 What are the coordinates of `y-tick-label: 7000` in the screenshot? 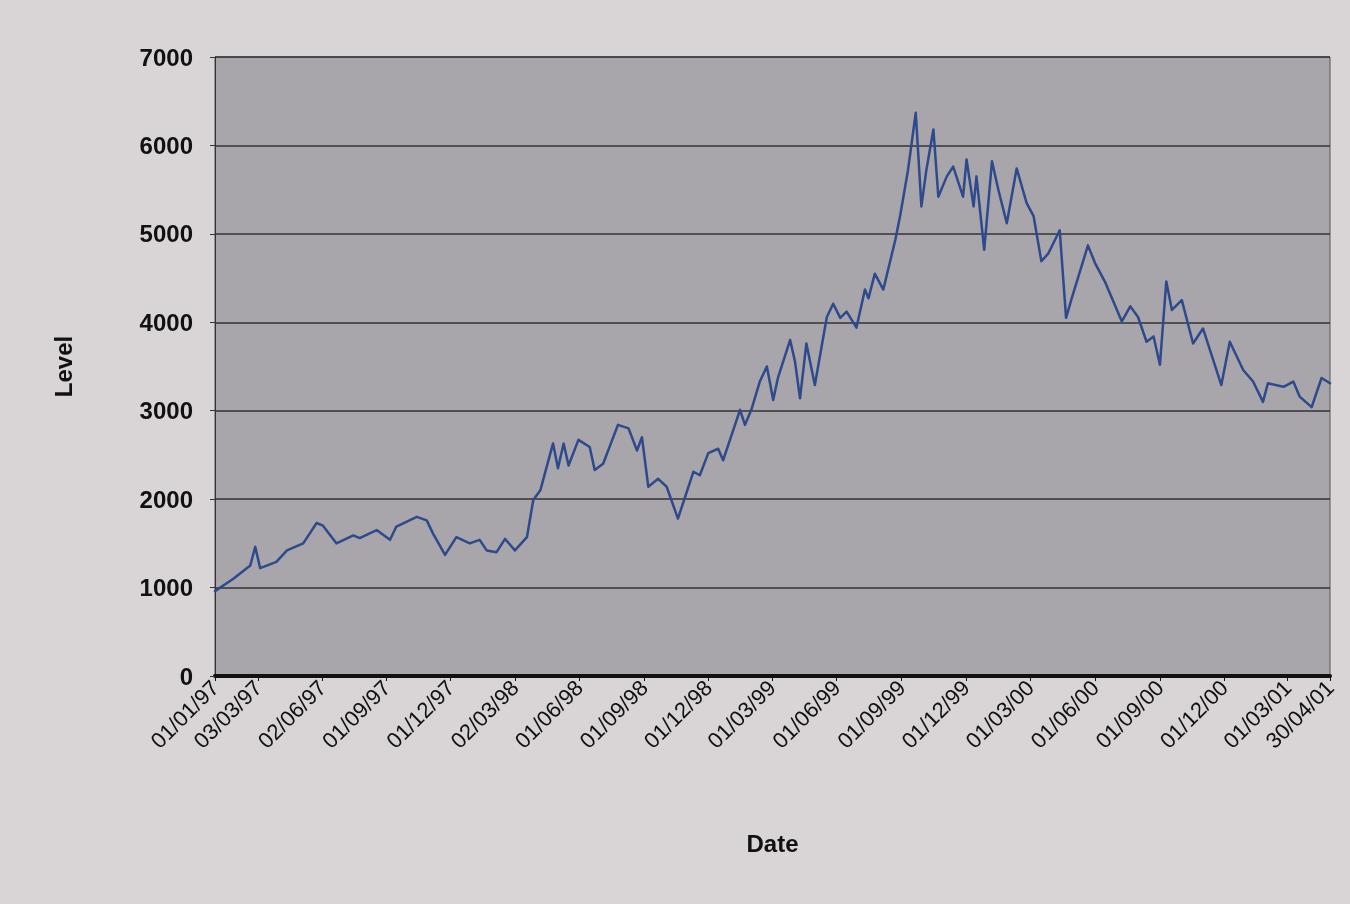 It's located at (166, 57).